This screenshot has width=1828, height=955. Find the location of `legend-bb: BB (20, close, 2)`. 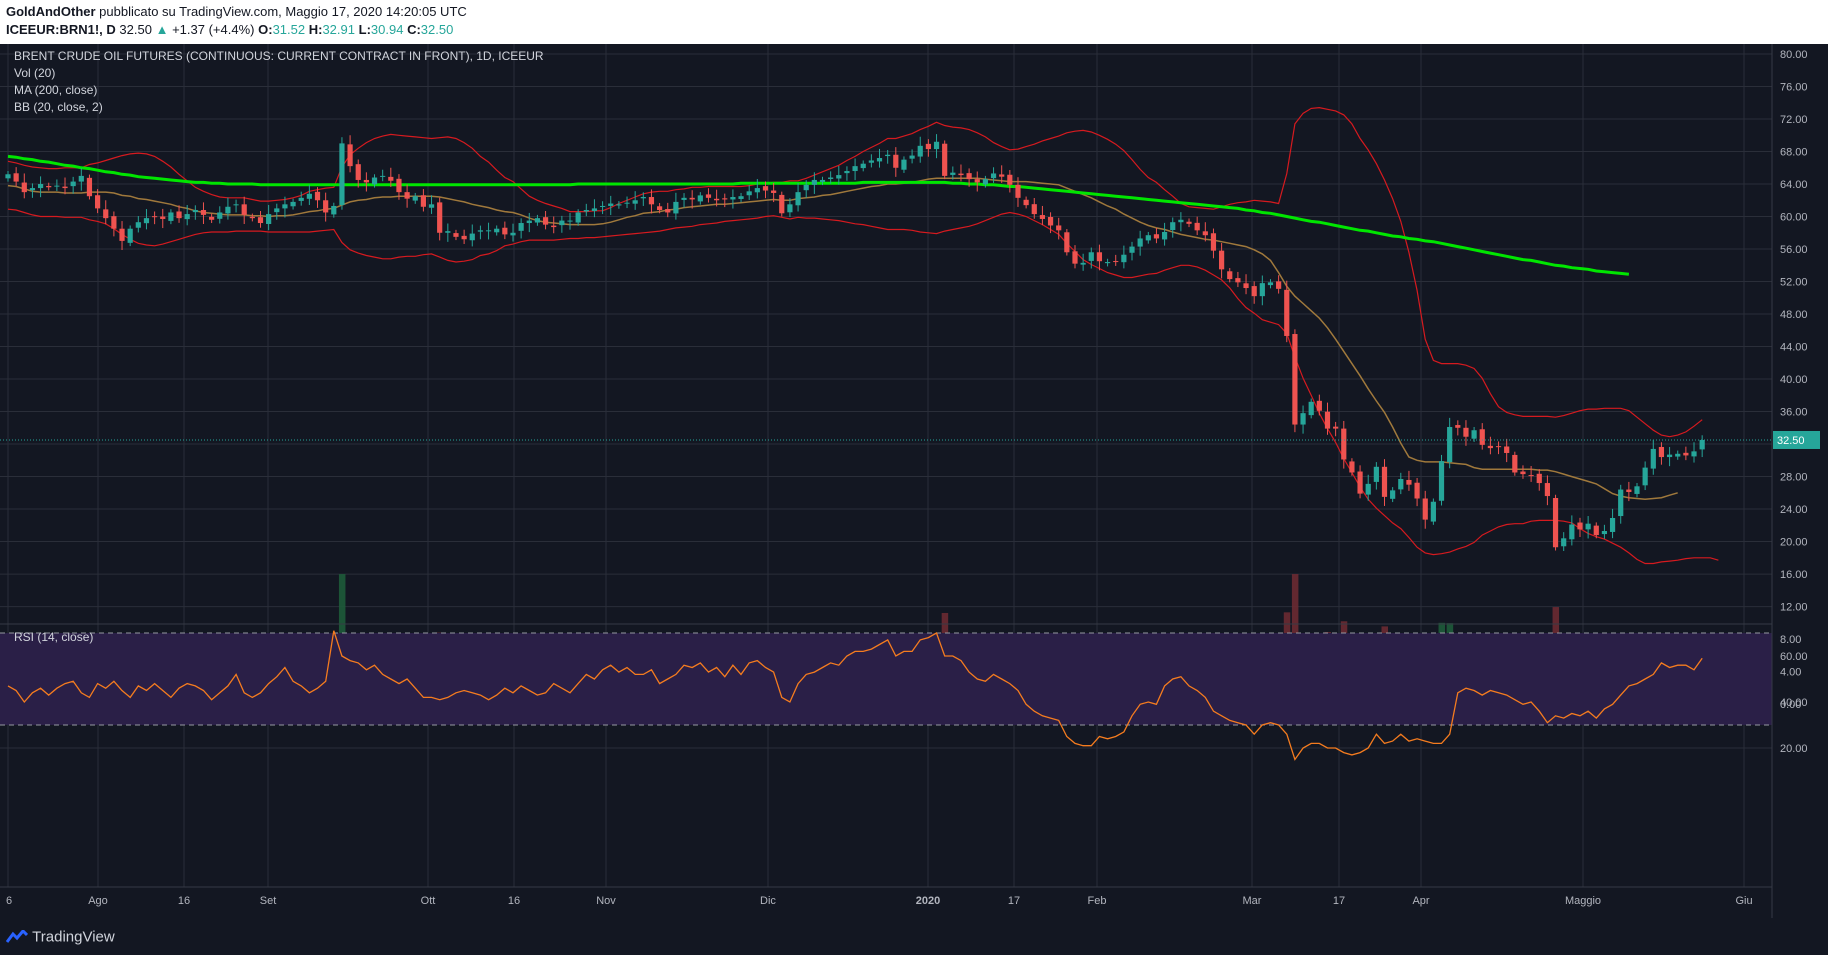

legend-bb: BB (20, close, 2) is located at coordinates (58, 107).